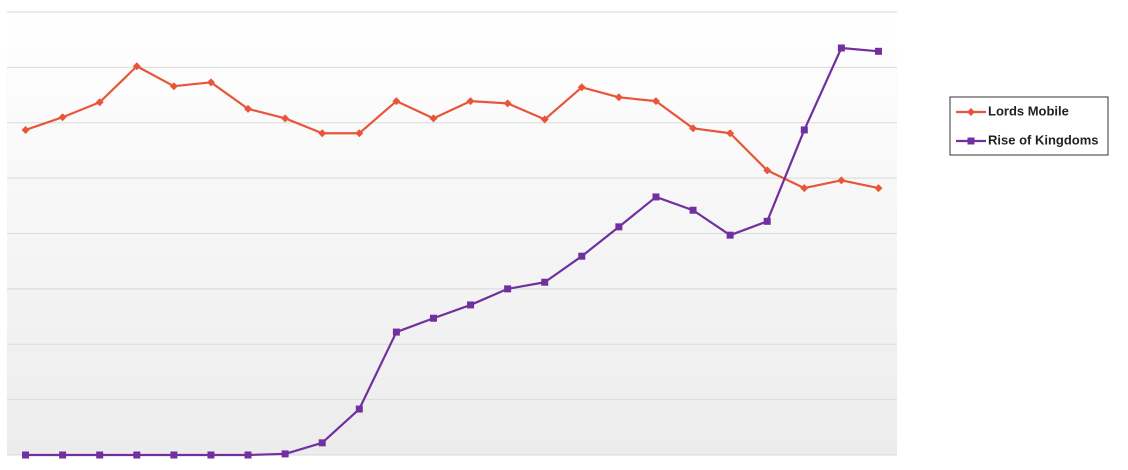 The image size is (1128, 470). I want to click on legend-label: Lords Mobile, so click(1028, 110).